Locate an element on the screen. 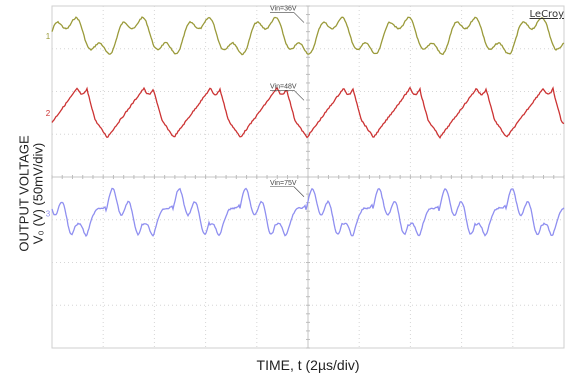  brand-logo: LeCroy is located at coordinates (546, 14).